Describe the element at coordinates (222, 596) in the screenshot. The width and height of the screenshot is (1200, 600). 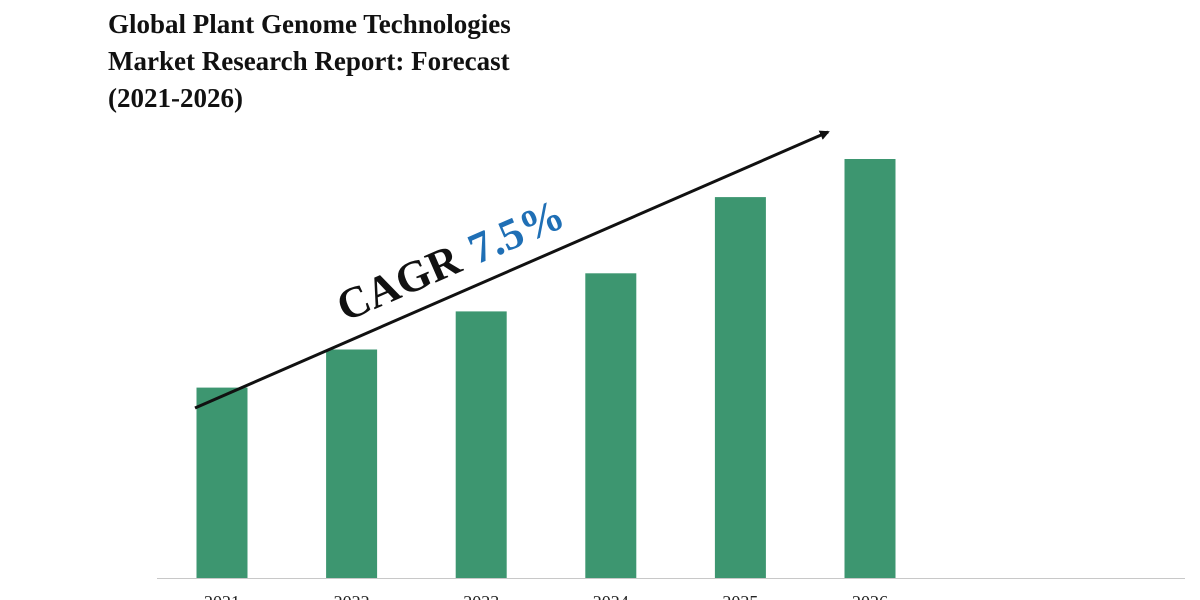
I see `x-tick-2021: 2021` at that location.